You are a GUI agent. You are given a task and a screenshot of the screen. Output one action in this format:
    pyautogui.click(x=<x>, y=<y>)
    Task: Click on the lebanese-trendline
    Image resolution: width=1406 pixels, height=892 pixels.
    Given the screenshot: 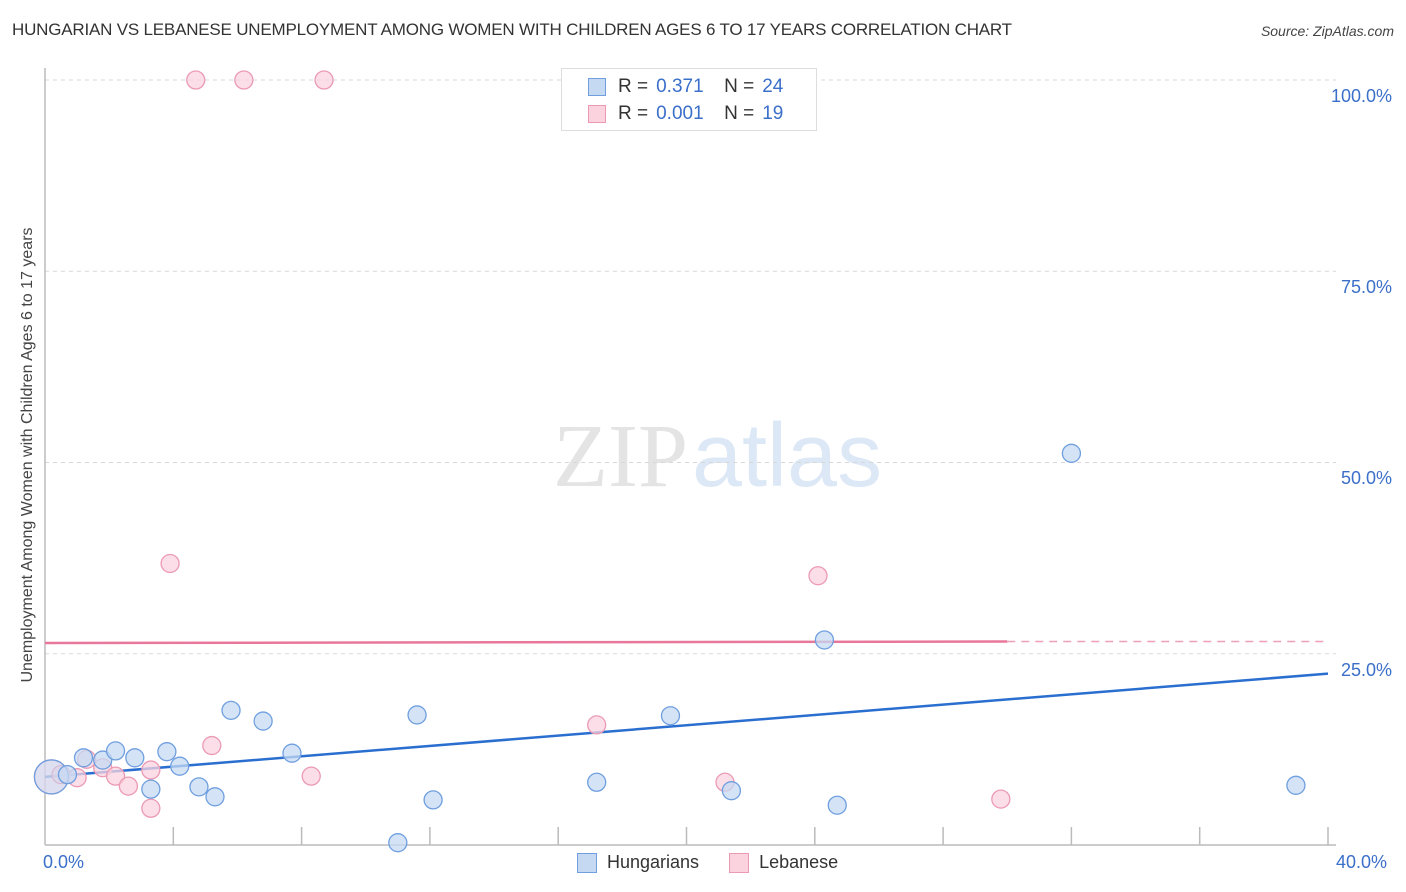 What is the action you would take?
    pyautogui.click(x=526, y=642)
    